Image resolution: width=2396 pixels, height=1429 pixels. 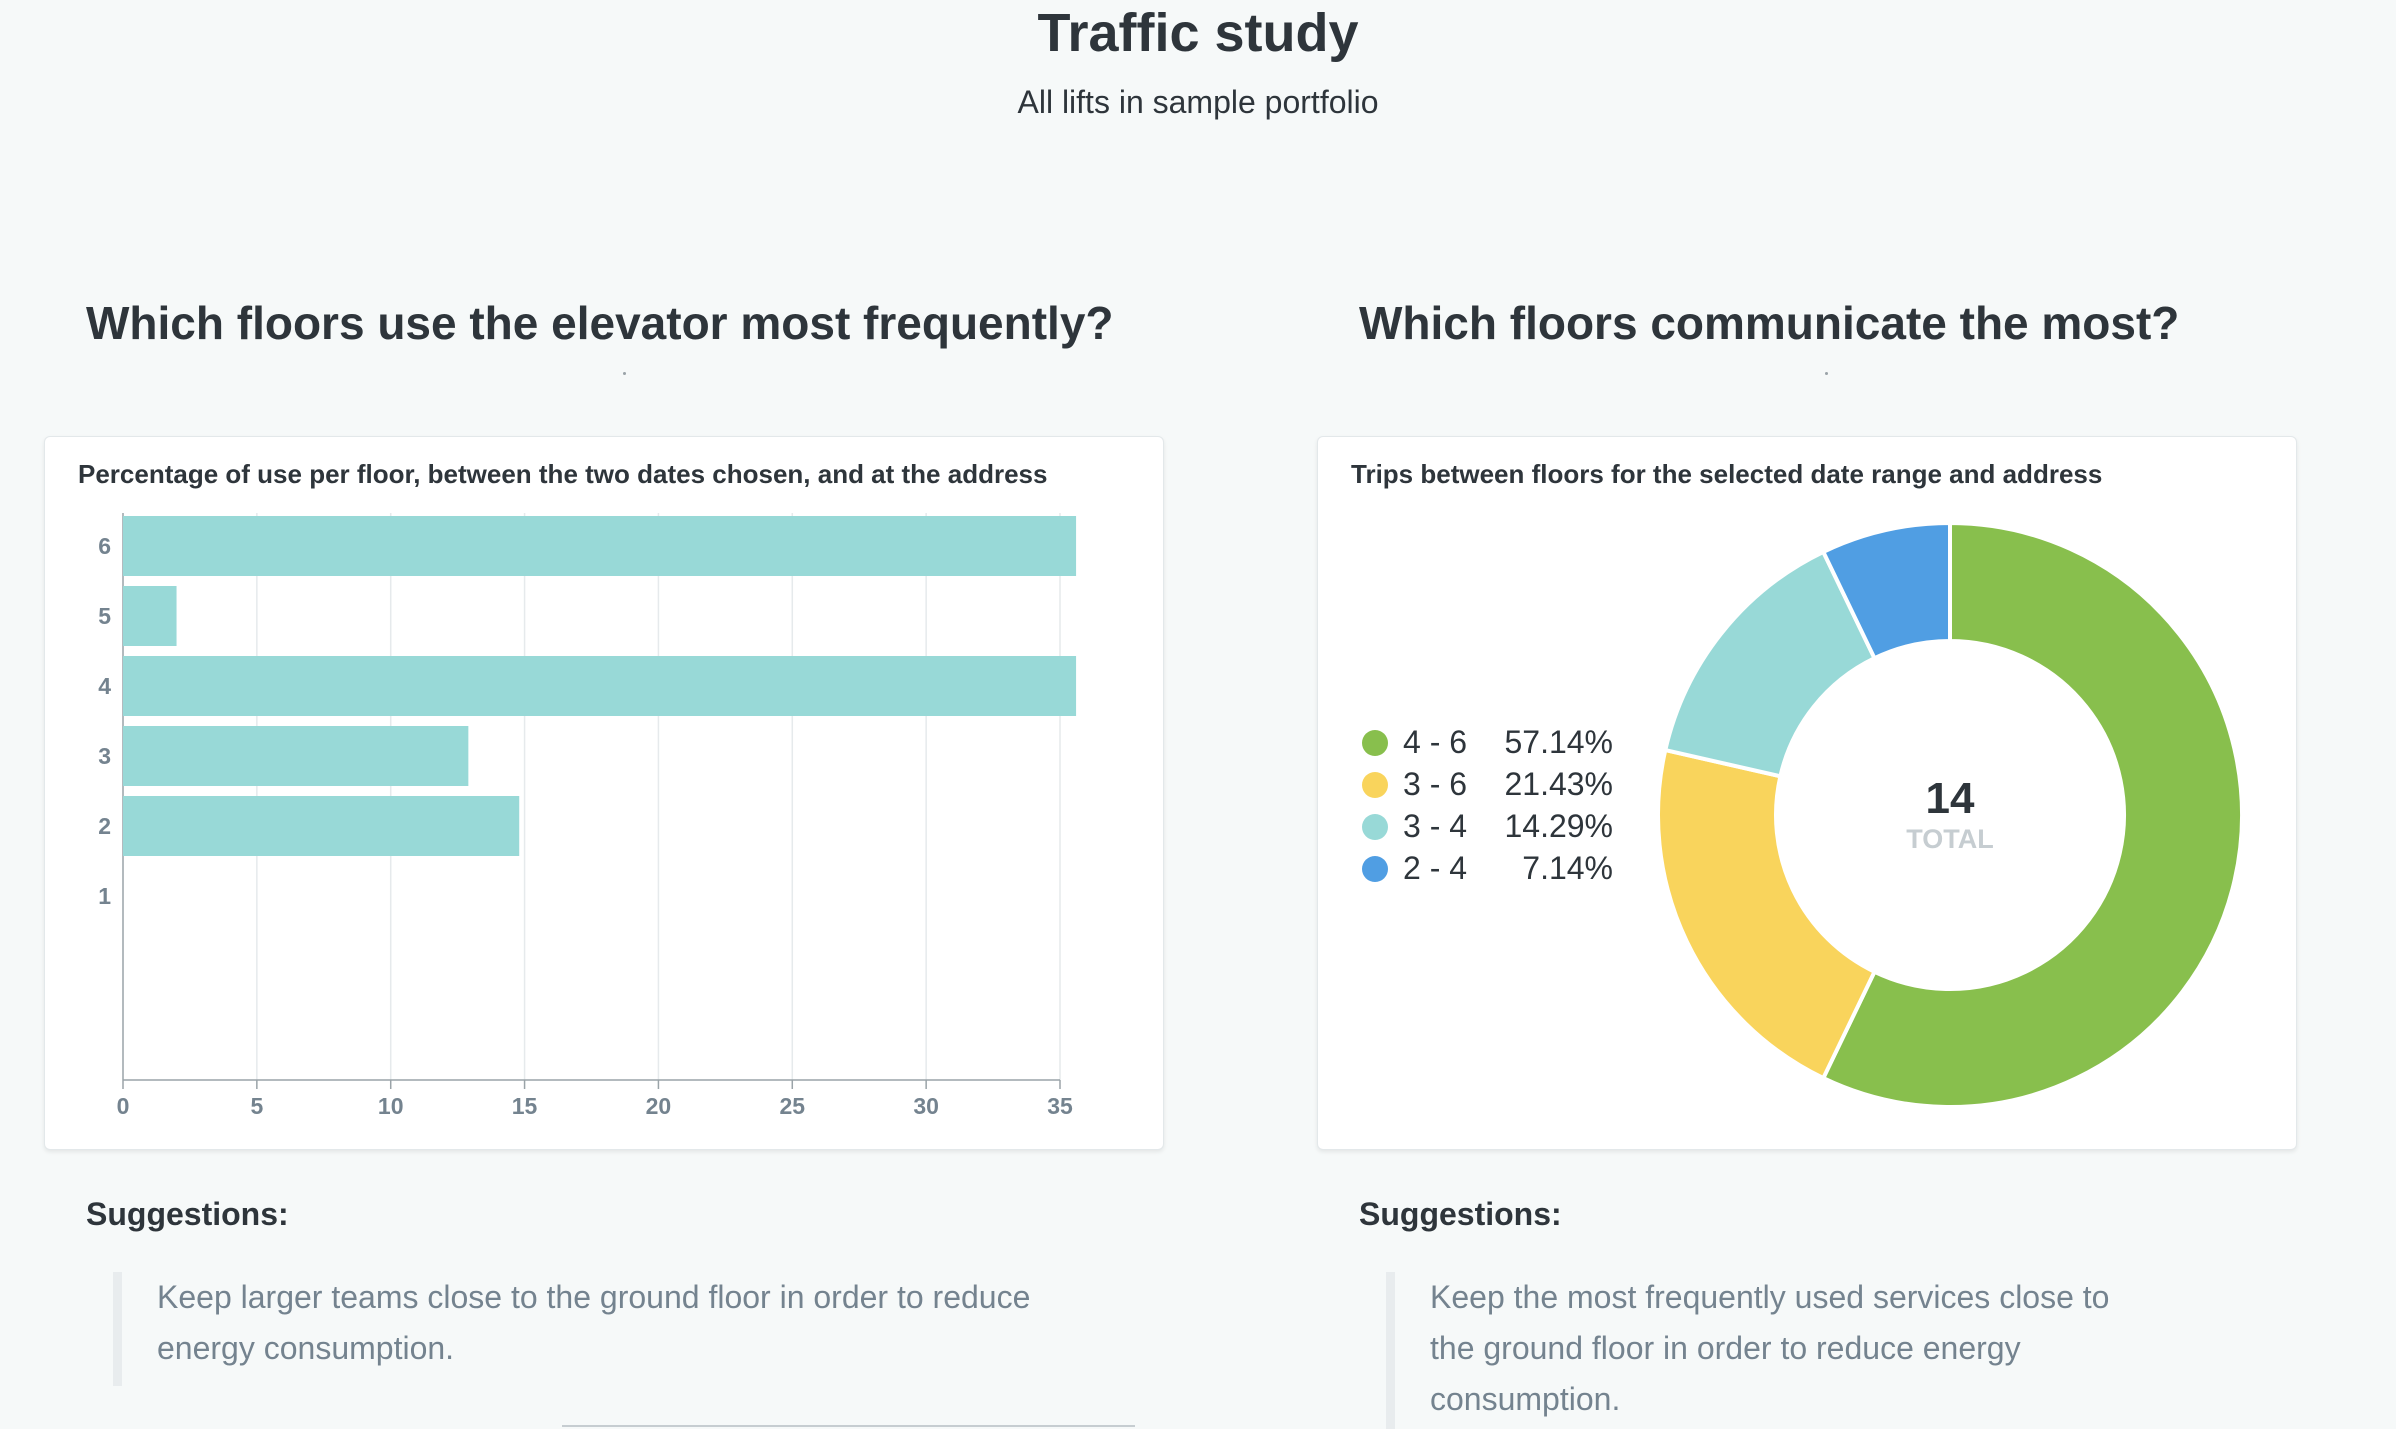 What do you see at coordinates (1435, 868) in the screenshot?
I see `legend-label: 2 - 4` at bounding box center [1435, 868].